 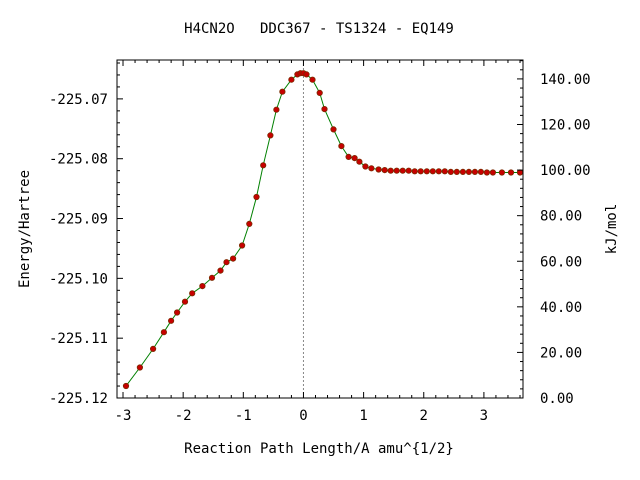 What do you see at coordinates (123, 416) in the screenshot?
I see `x-tick-label: -3` at bounding box center [123, 416].